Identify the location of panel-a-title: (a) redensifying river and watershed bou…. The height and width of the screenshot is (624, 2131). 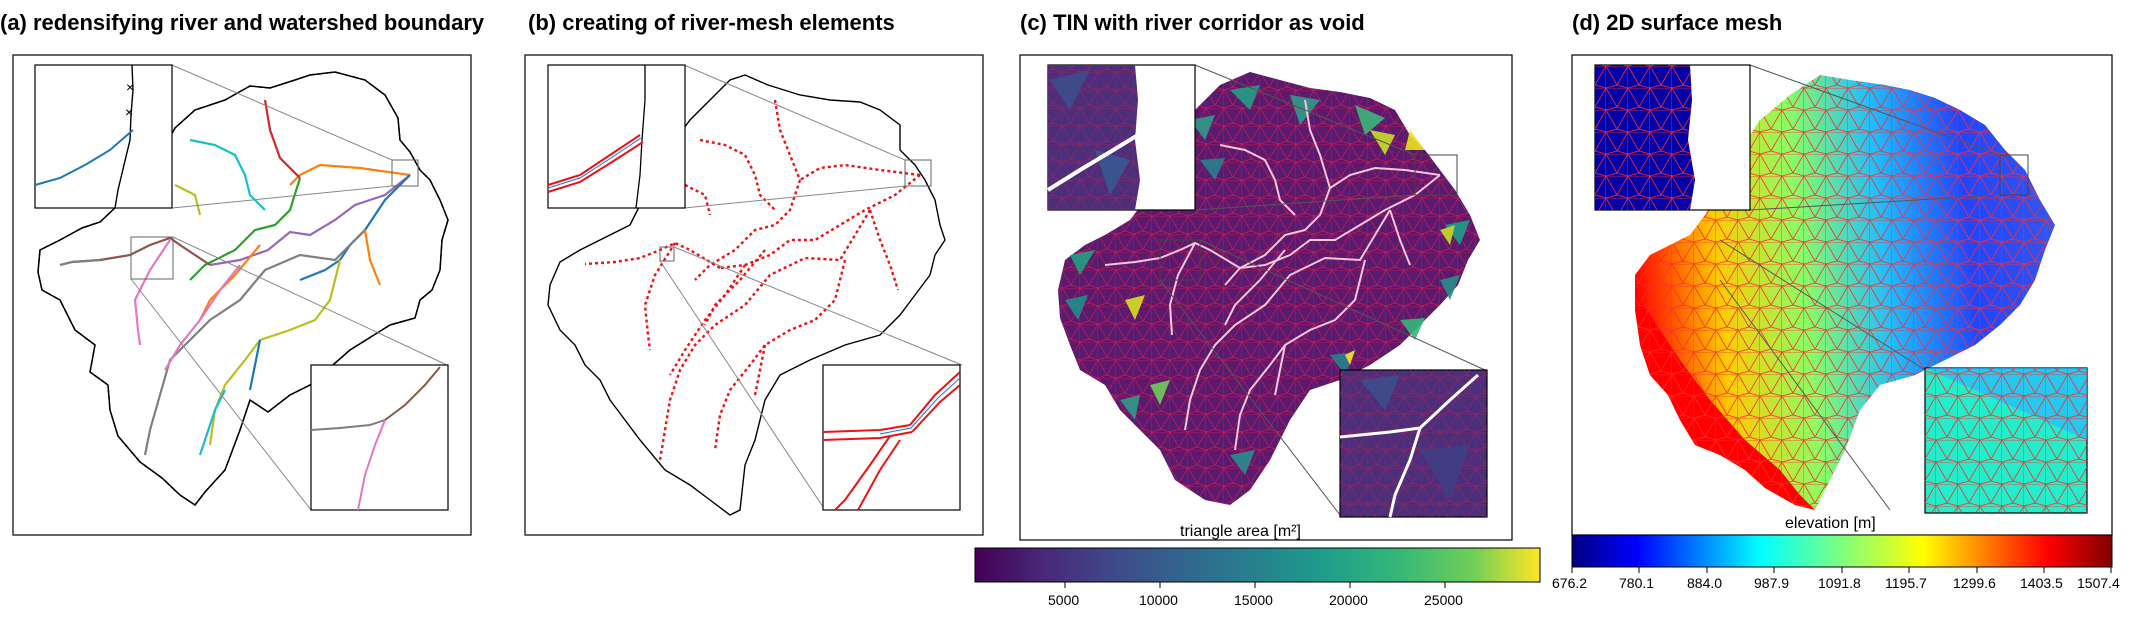
(242, 22).